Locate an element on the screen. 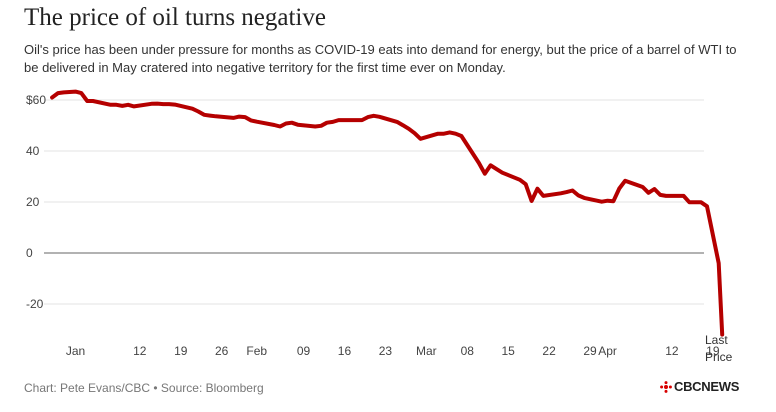  x-tick-label: Apr is located at coordinates (607, 351).